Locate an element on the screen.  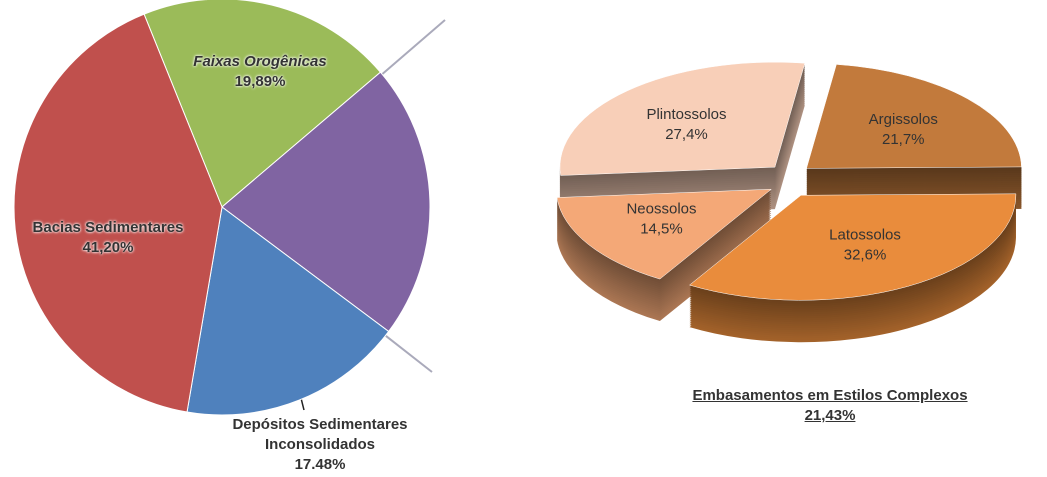
slice-value-label: 14,5% is located at coordinates (661, 229).